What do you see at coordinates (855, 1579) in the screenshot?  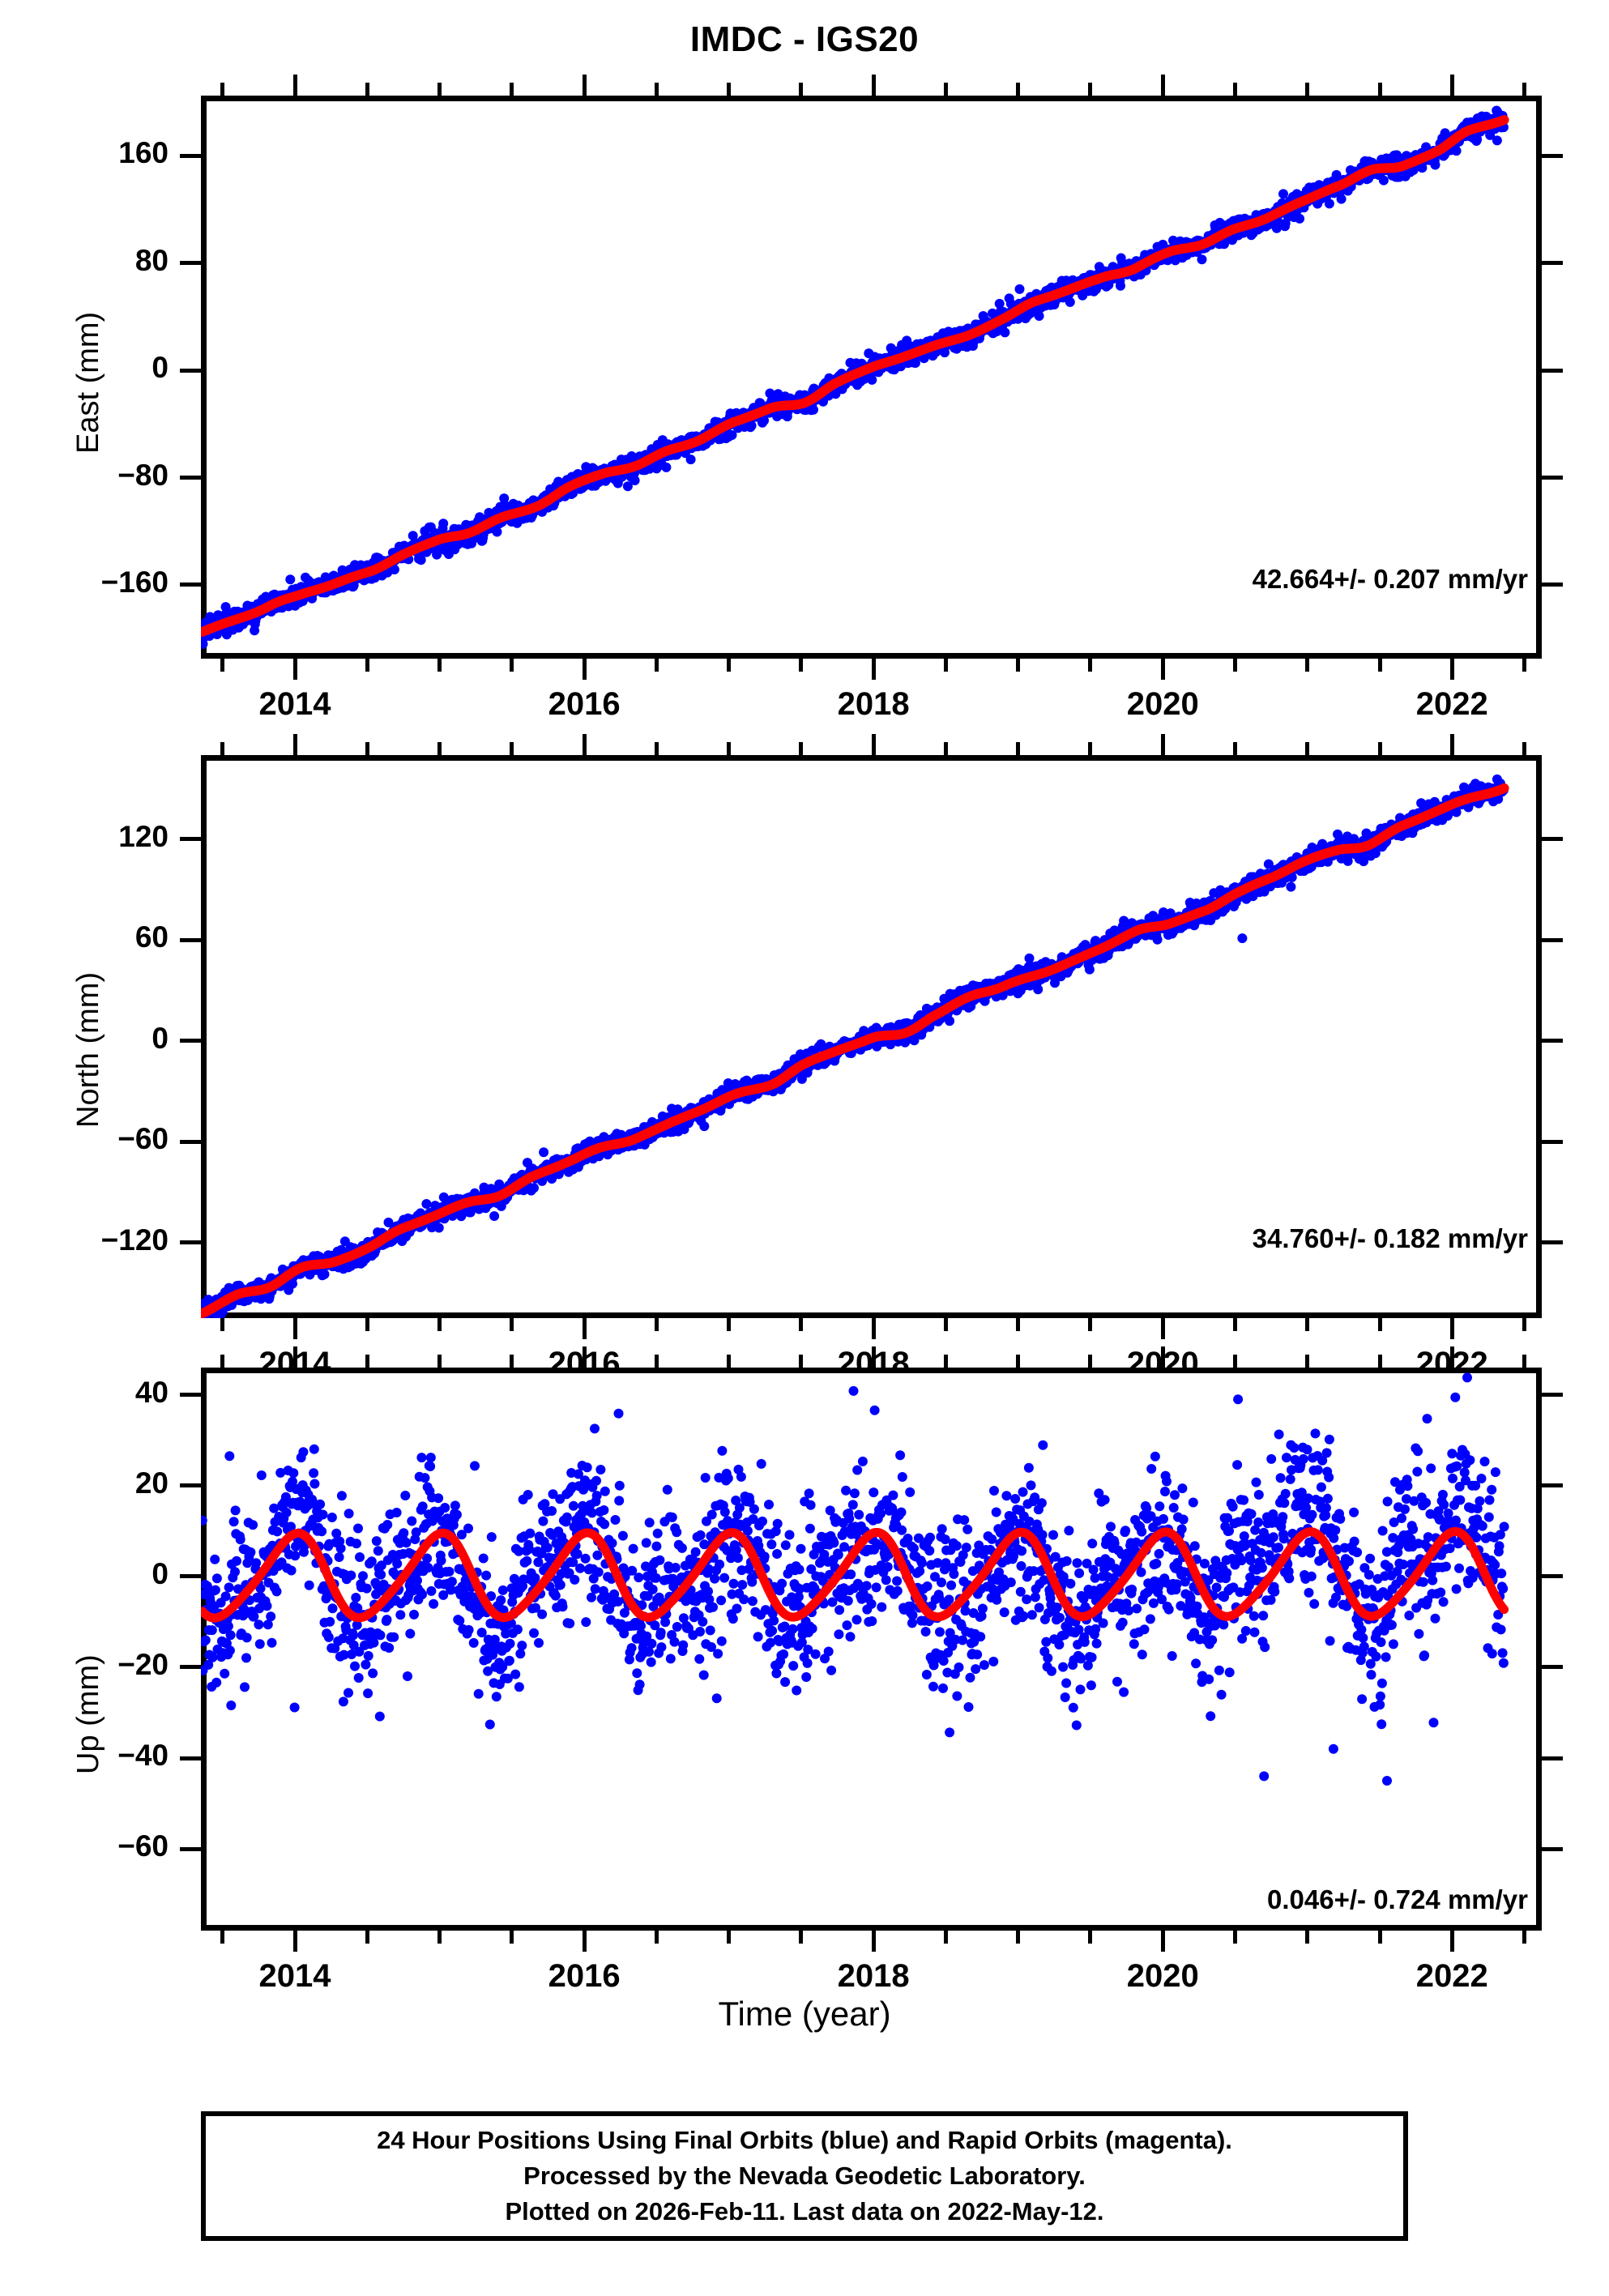 I see `panel-up-plot-area` at bounding box center [855, 1579].